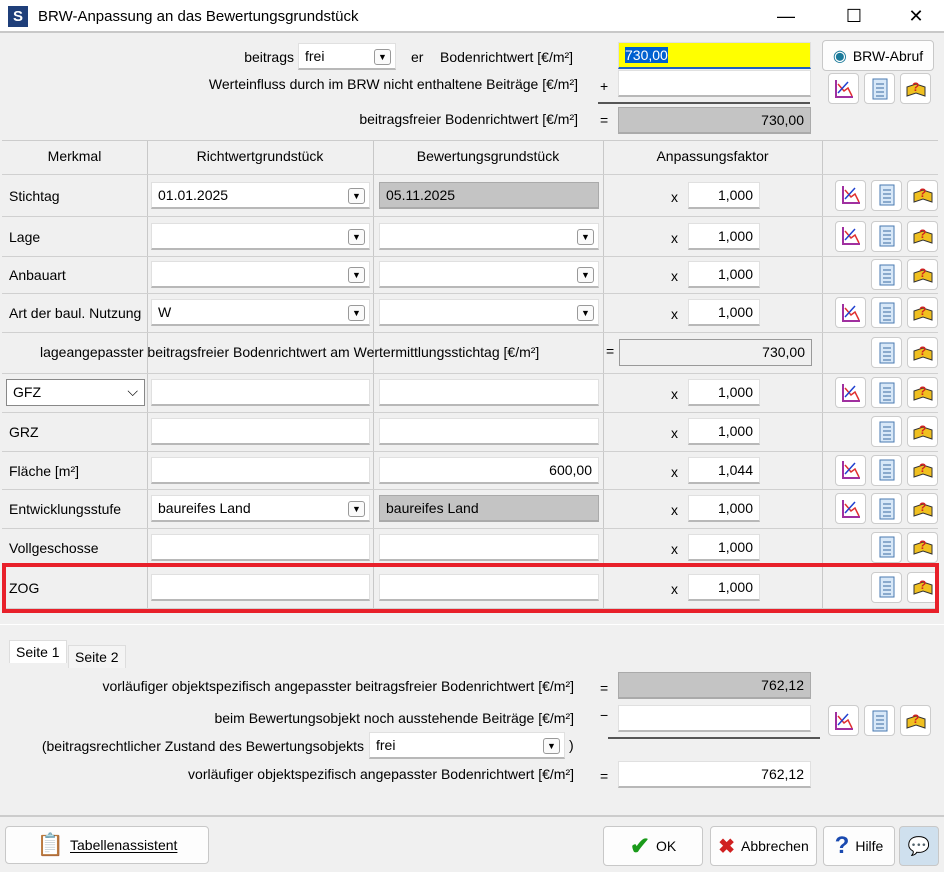 The height and width of the screenshot is (872, 944). Describe the element at coordinates (260, 508) in the screenshot. I see `richtwert-field: baureifes Land ▼` at that location.